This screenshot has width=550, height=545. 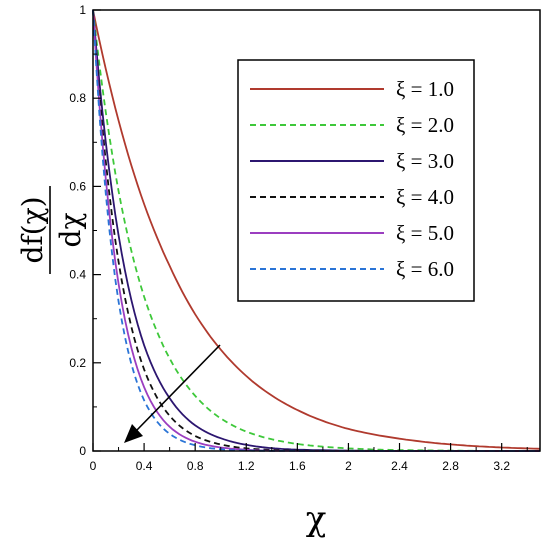 I want to click on x-tick-label: 0, so click(x=93, y=466).